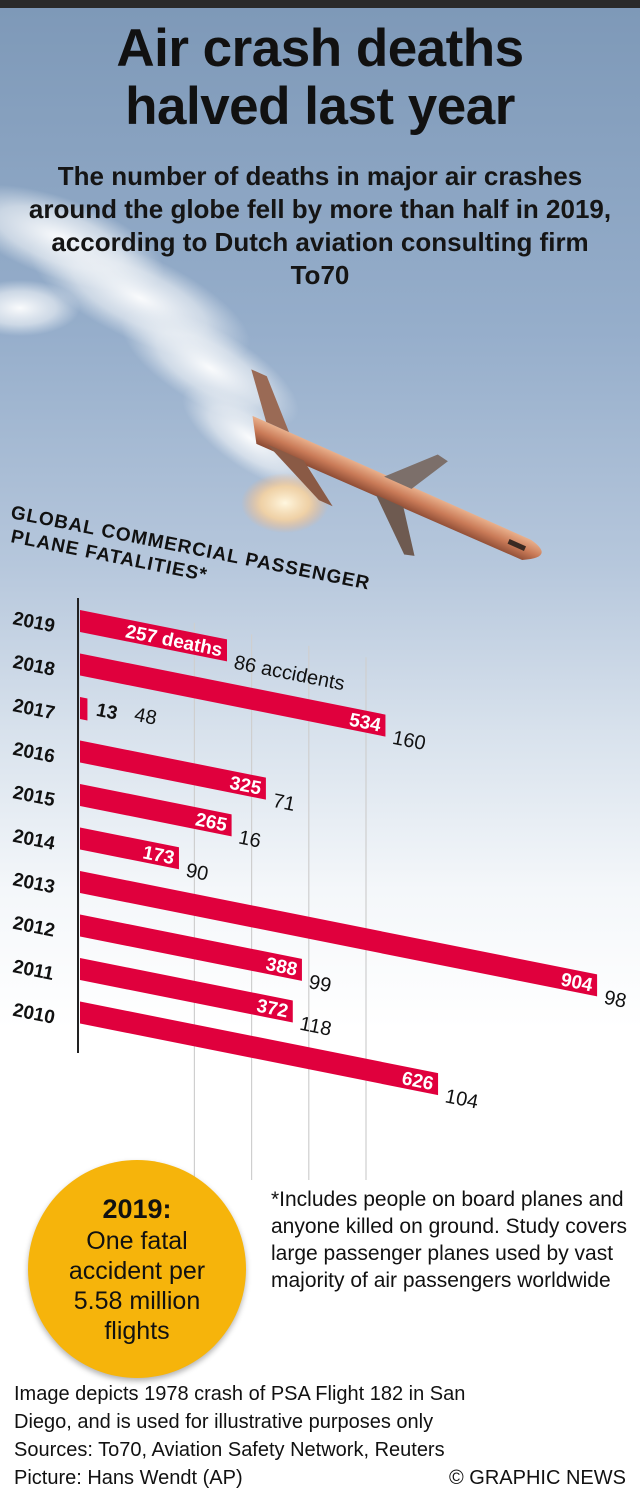 This screenshot has height=1506, width=640. I want to click on accident-label-2014: 90, so click(197, 873).